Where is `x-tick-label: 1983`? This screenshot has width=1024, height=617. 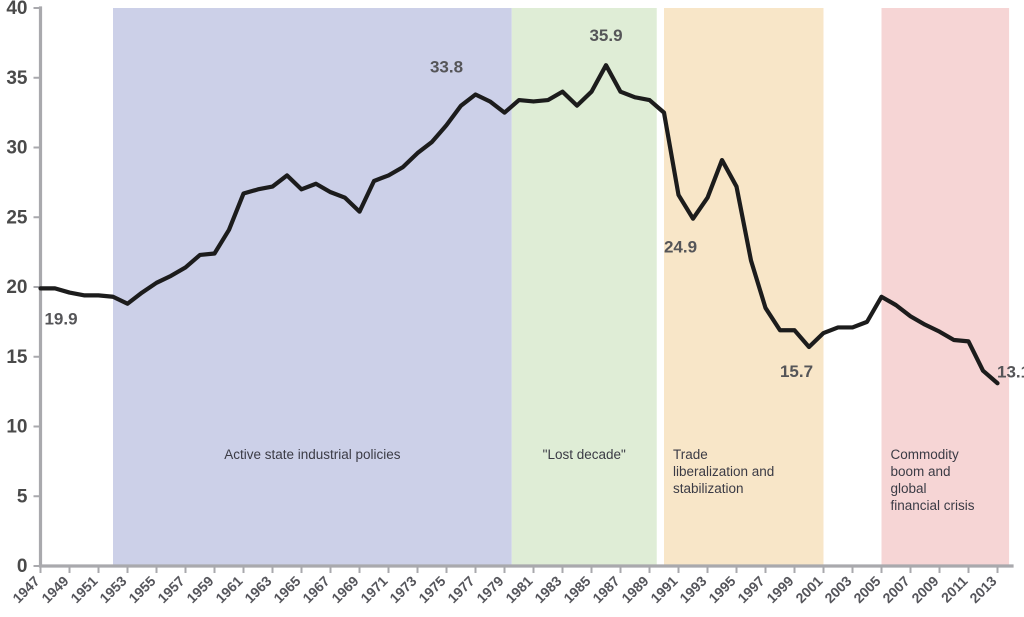
x-tick-label: 1983 is located at coordinates (547, 589).